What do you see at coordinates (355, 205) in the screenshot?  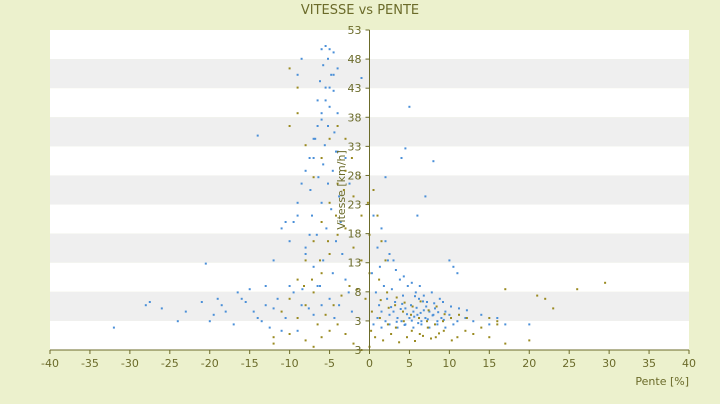 I see `y-tick-label: 23` at bounding box center [355, 205].